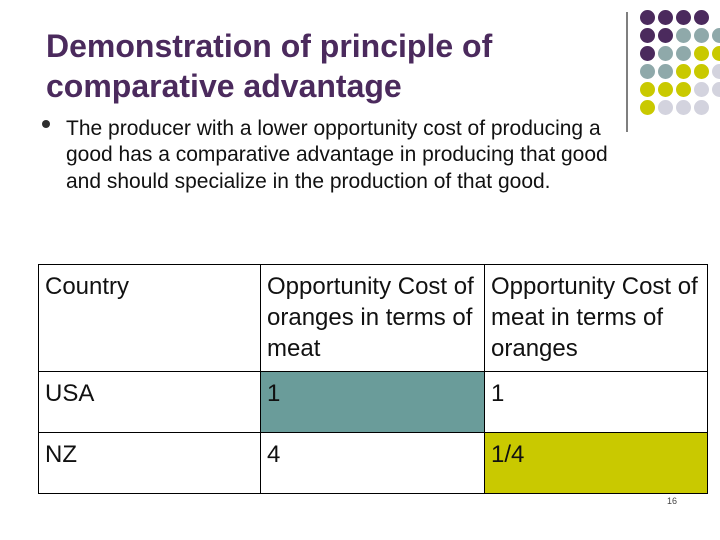  Describe the element at coordinates (596, 463) in the screenshot. I see `cell-nz-meat-cost: 1/4` at that location.